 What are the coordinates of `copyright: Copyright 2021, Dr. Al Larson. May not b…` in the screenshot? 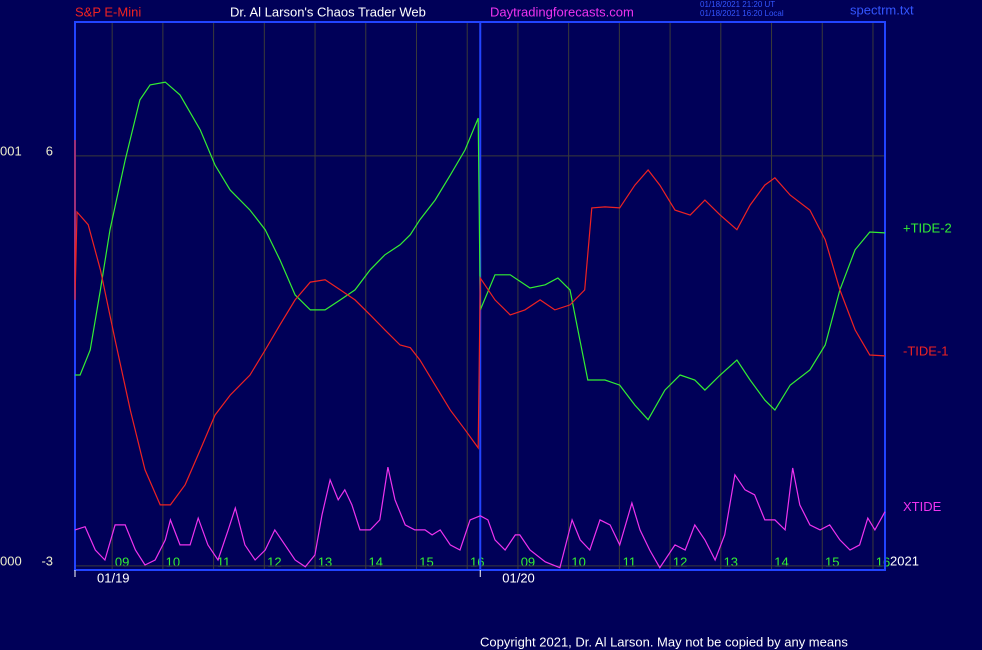 It's located at (664, 641).